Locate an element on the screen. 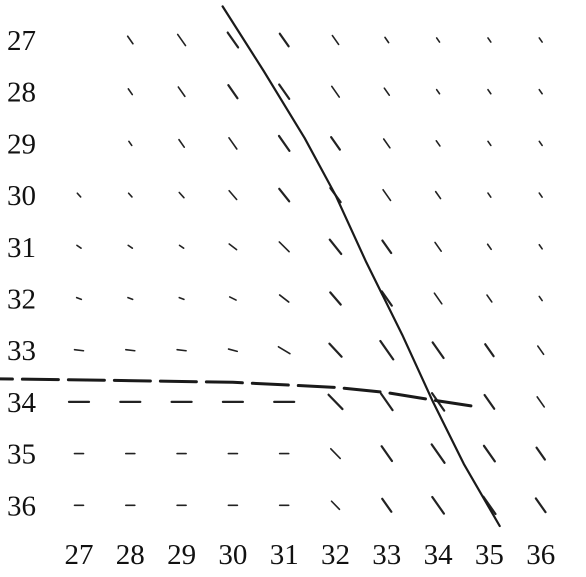  y-tick-label: 35 is located at coordinates (21, 455).